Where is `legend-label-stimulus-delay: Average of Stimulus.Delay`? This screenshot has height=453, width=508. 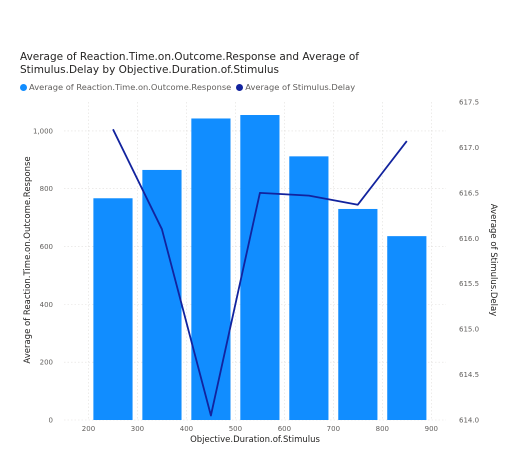
legend-label-stimulus-delay: Average of Stimulus.Delay is located at coordinates (300, 87).